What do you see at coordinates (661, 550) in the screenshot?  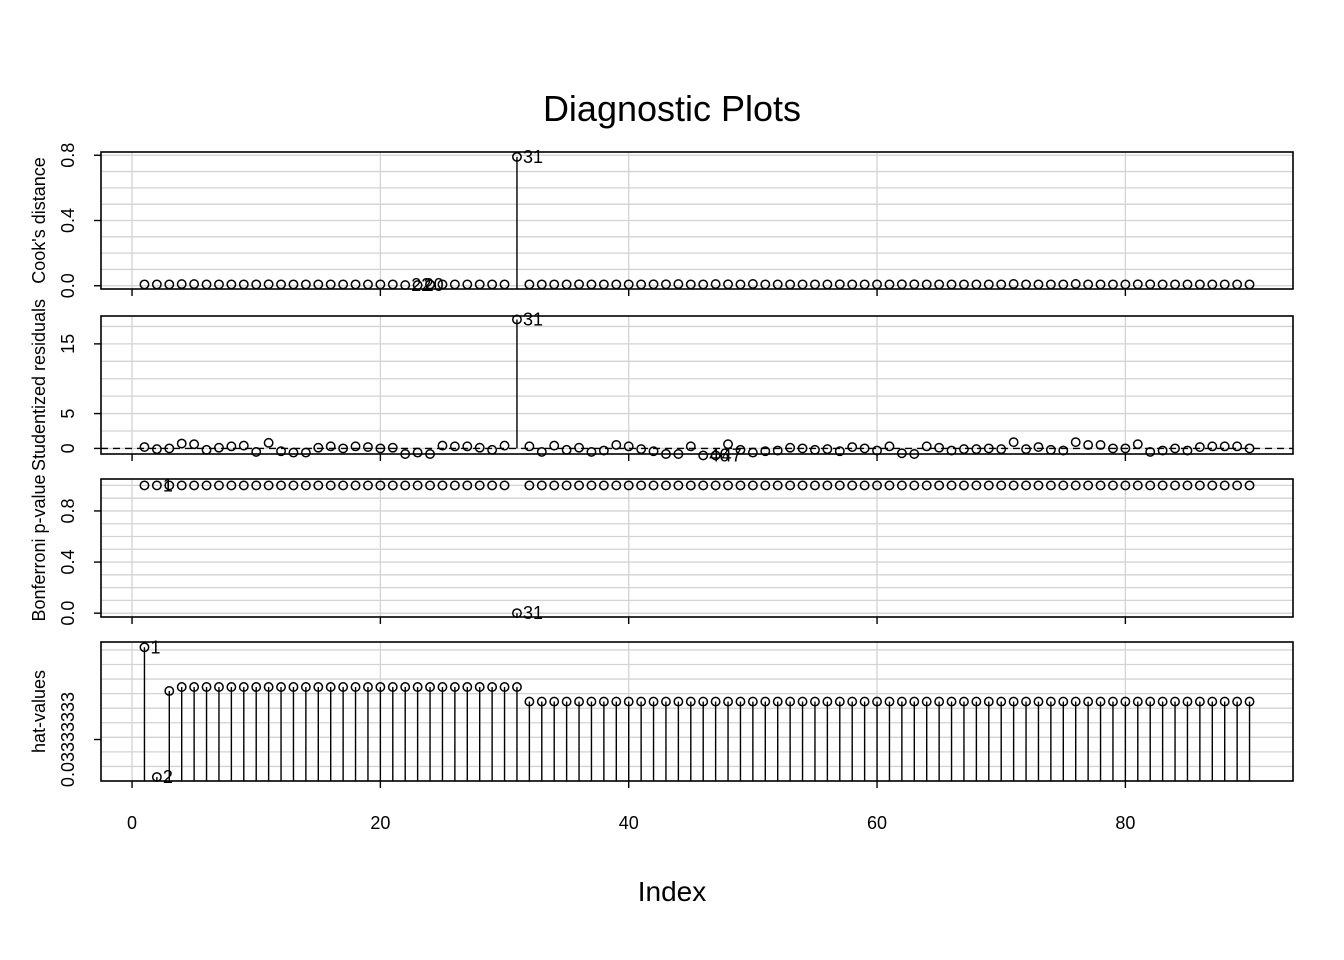 I see `panel-3: 31 1 0.0 0.4 0.8 Bonferroni p-value` at bounding box center [661, 550].